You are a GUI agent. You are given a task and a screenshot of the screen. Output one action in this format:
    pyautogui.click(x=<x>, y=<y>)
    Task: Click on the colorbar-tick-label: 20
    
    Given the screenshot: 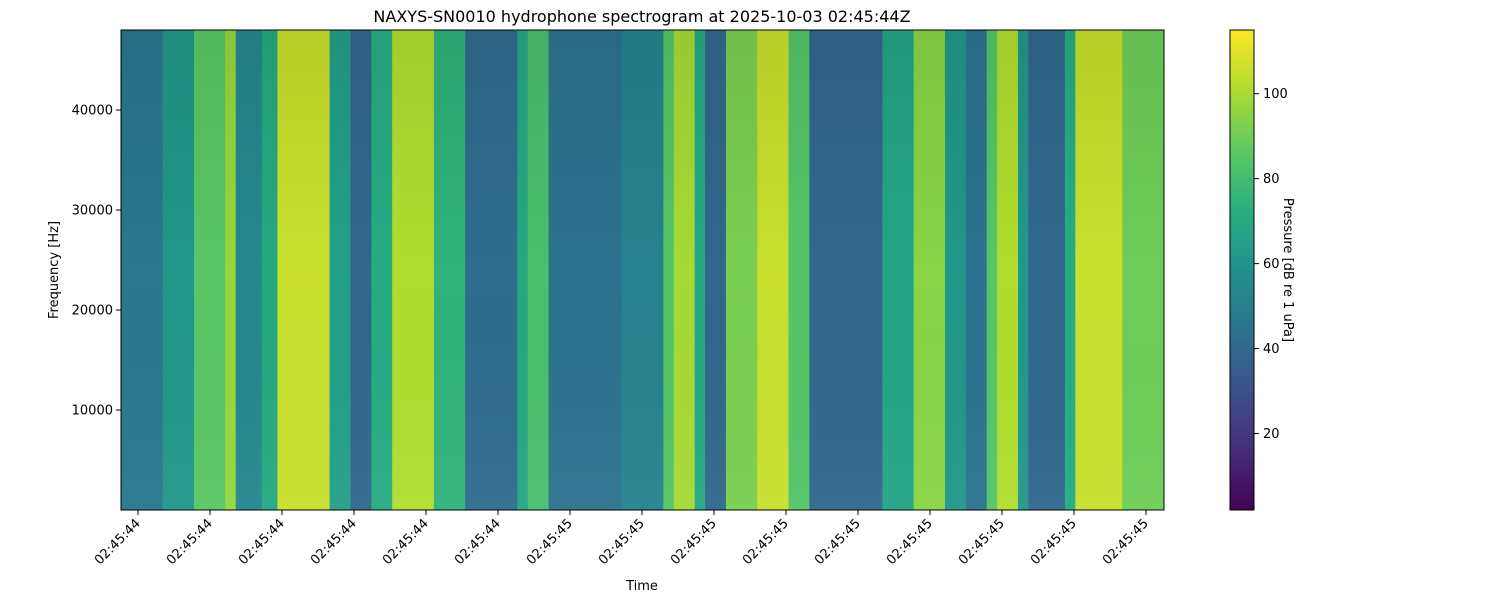 What is the action you would take?
    pyautogui.click(x=1271, y=434)
    